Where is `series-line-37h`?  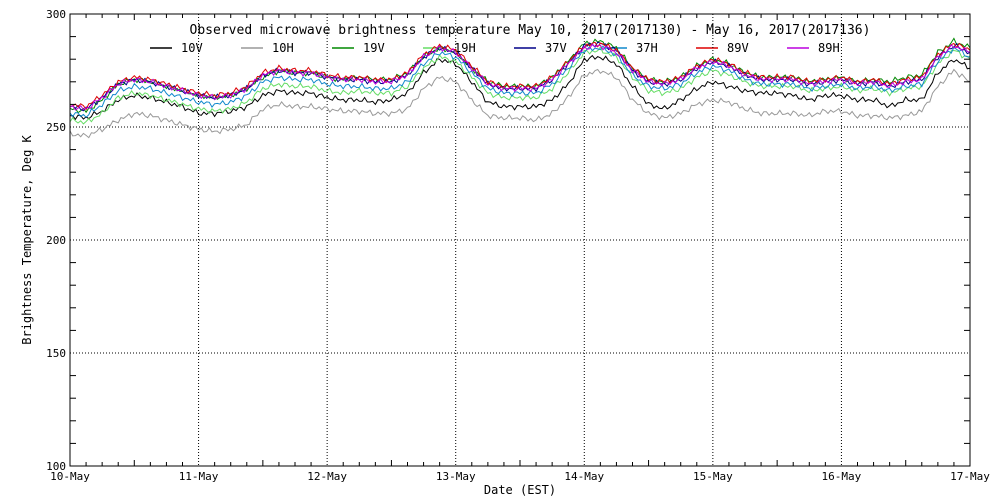
series-line-37h is located at coordinates (520, 82).